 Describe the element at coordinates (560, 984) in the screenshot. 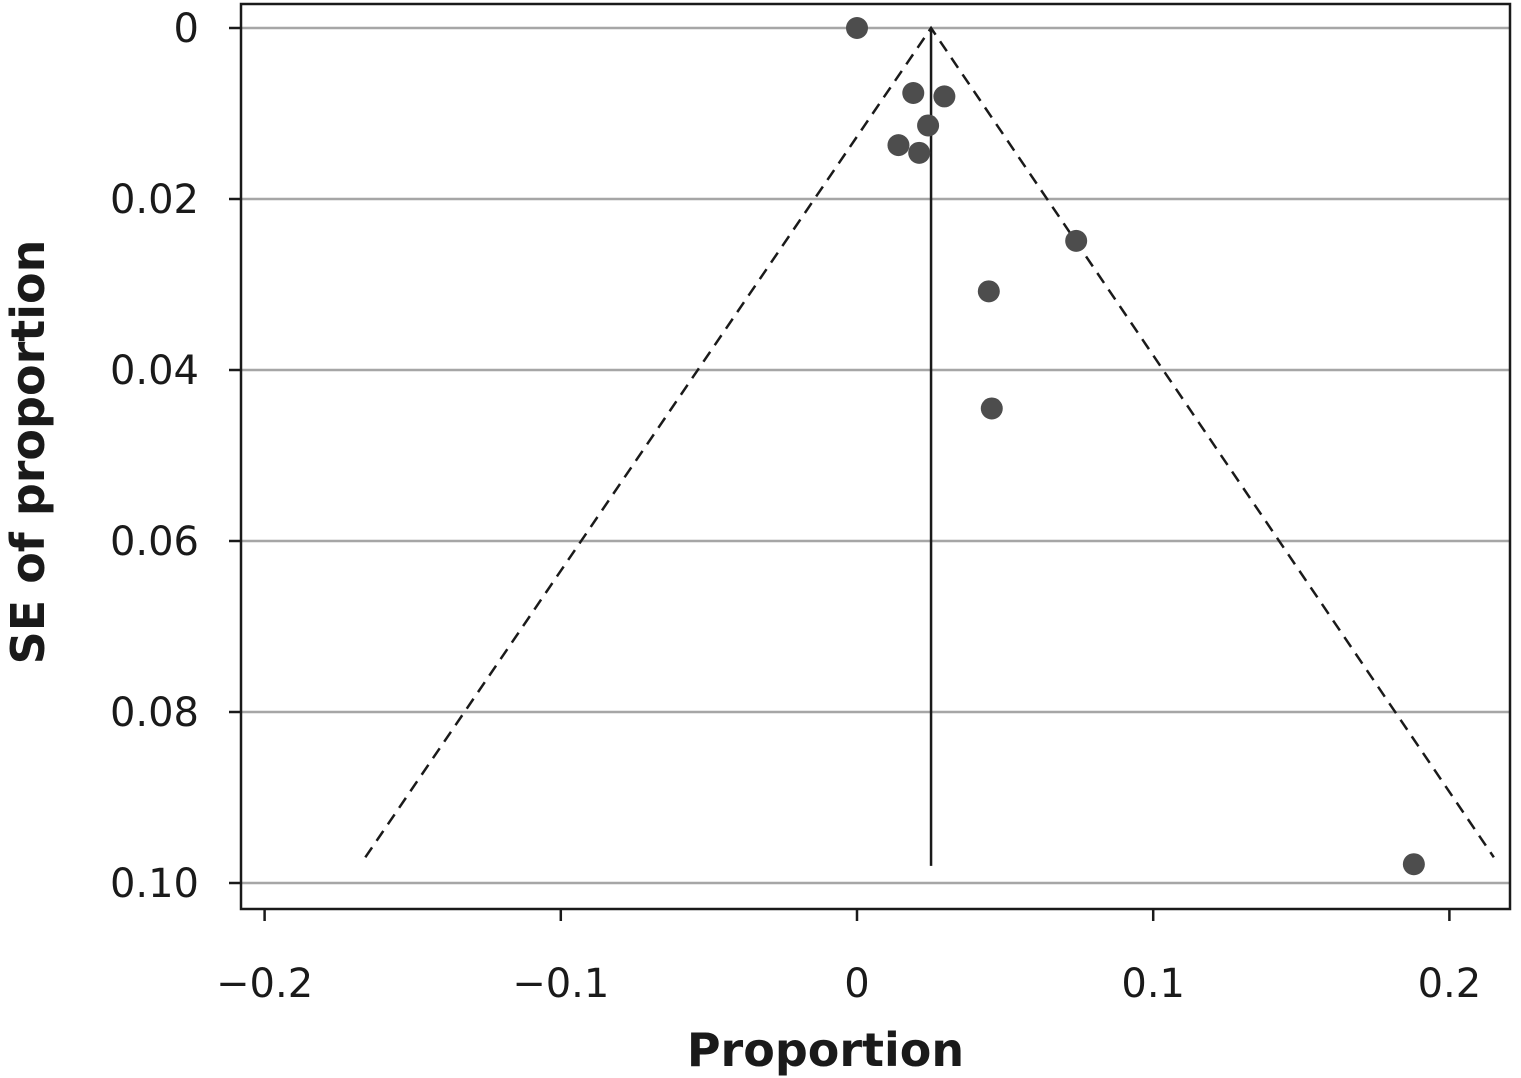

I see `x-tick-label-1: −0.1` at that location.